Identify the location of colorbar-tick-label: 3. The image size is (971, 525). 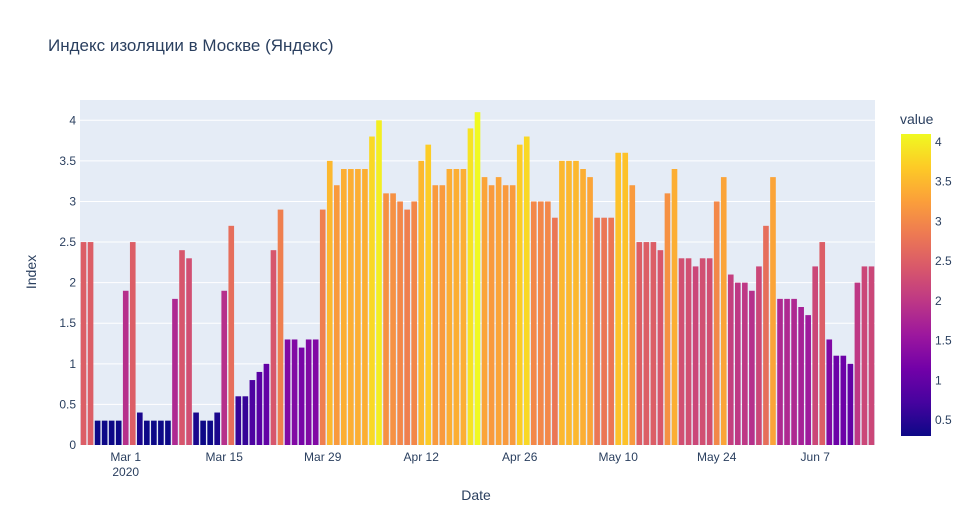
(938, 221).